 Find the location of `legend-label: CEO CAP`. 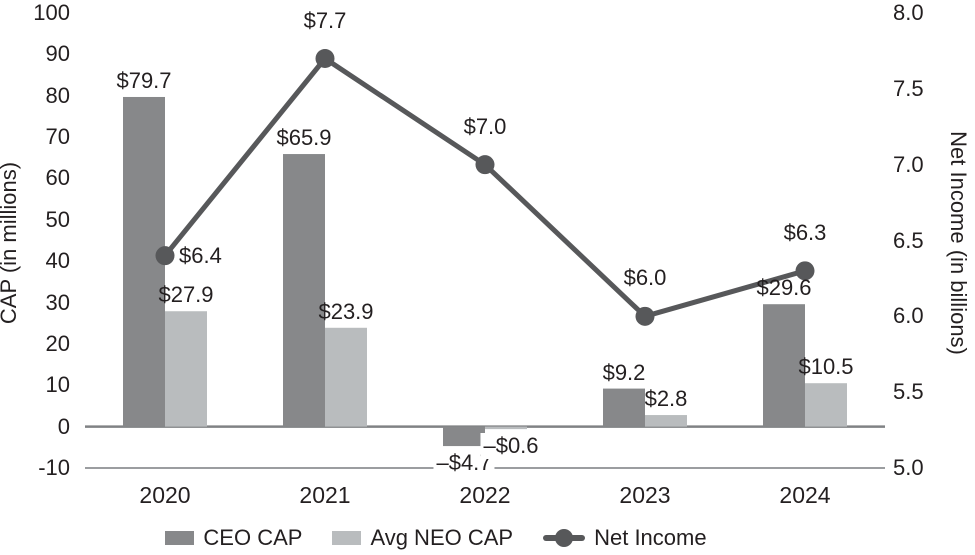

legend-label: CEO CAP is located at coordinates (253, 537).